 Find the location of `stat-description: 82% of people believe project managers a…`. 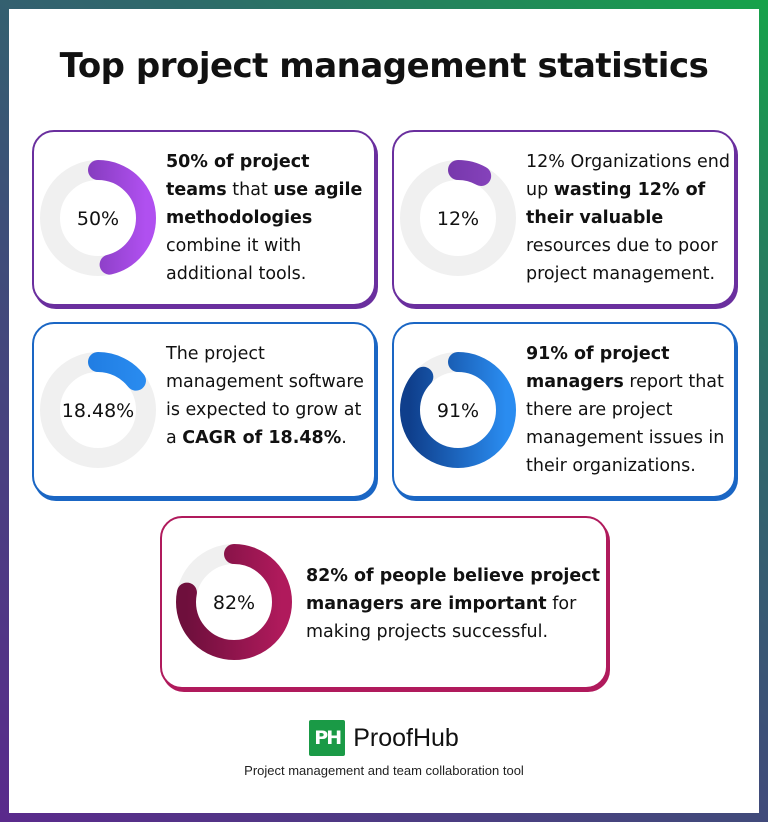

stat-description: 82% of people believe project managers a… is located at coordinates (456, 604).